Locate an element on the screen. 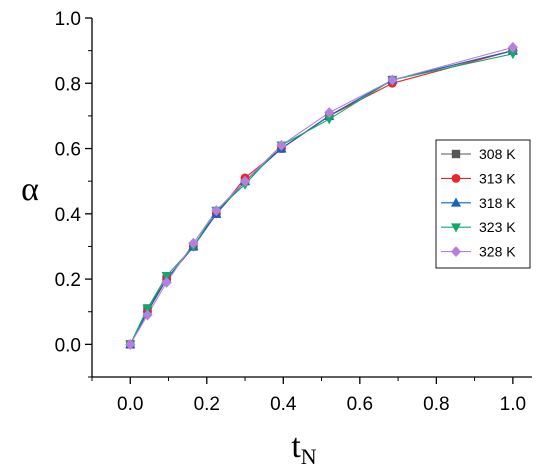 The height and width of the screenshot is (470, 550). x-tick-label: 0.2 is located at coordinates (207, 404).